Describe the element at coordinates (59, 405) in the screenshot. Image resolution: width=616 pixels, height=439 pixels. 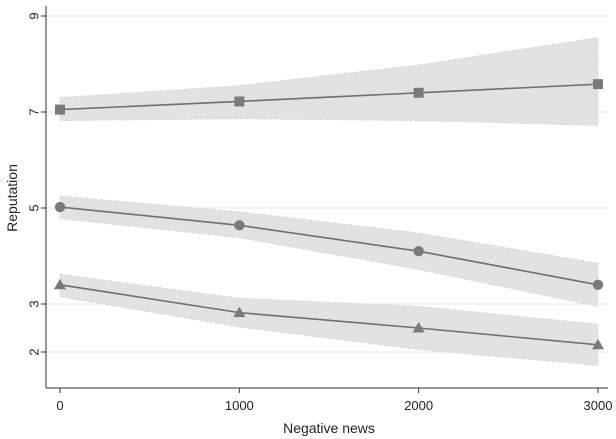
I see `x-tick-label: 0` at that location.